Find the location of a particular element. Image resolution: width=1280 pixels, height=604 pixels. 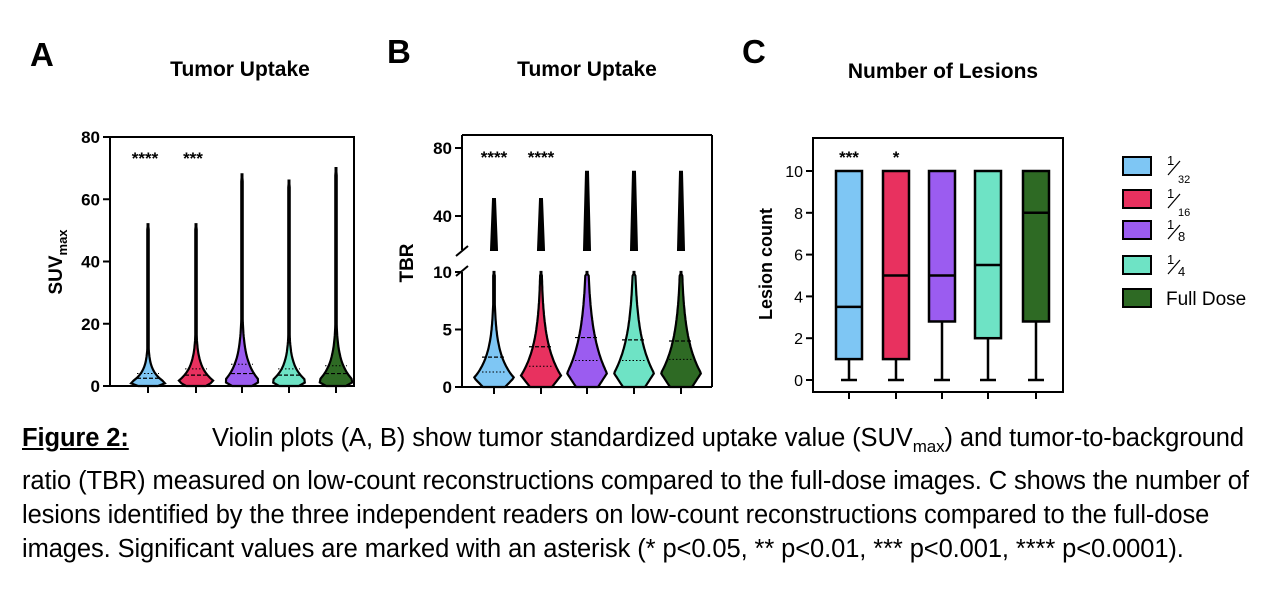

panel-a-ytick-label: 20 is located at coordinates (90, 324).